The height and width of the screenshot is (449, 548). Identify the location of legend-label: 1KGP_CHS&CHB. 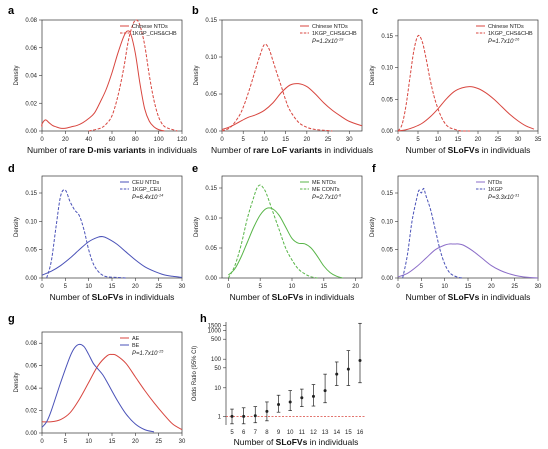
(334, 34).